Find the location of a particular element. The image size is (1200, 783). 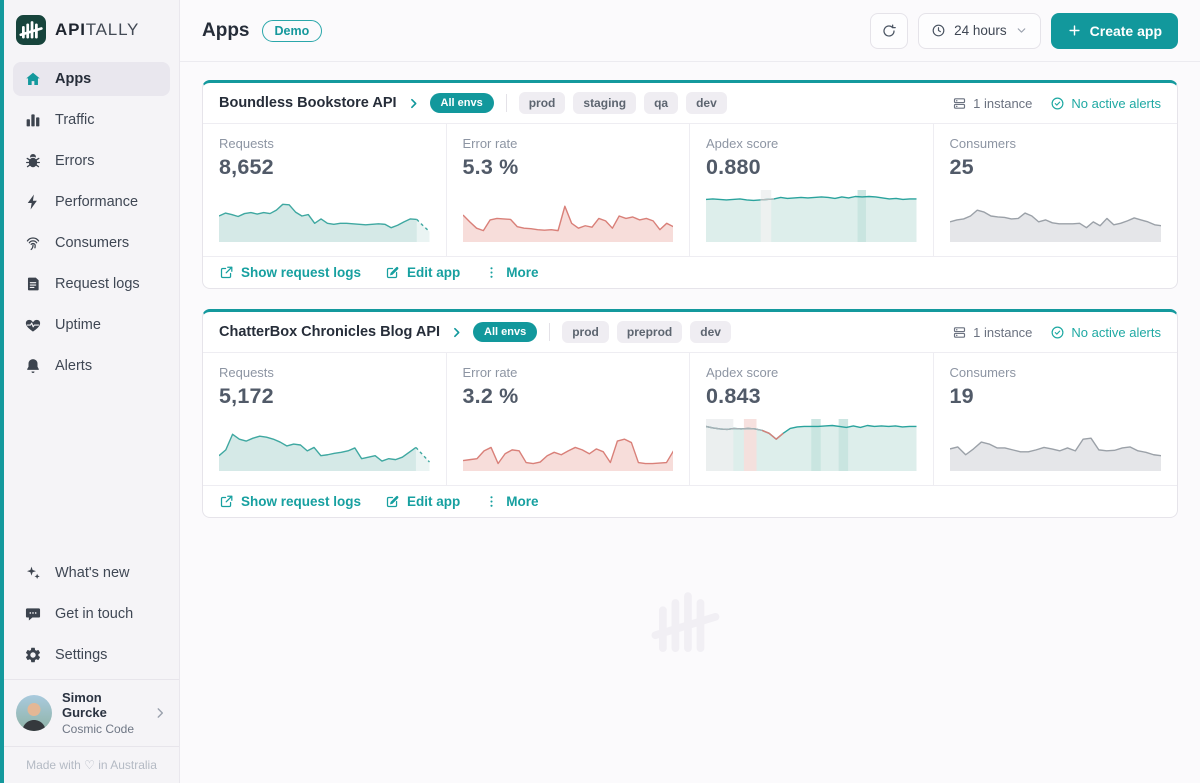

refresh-button is located at coordinates (889, 30).